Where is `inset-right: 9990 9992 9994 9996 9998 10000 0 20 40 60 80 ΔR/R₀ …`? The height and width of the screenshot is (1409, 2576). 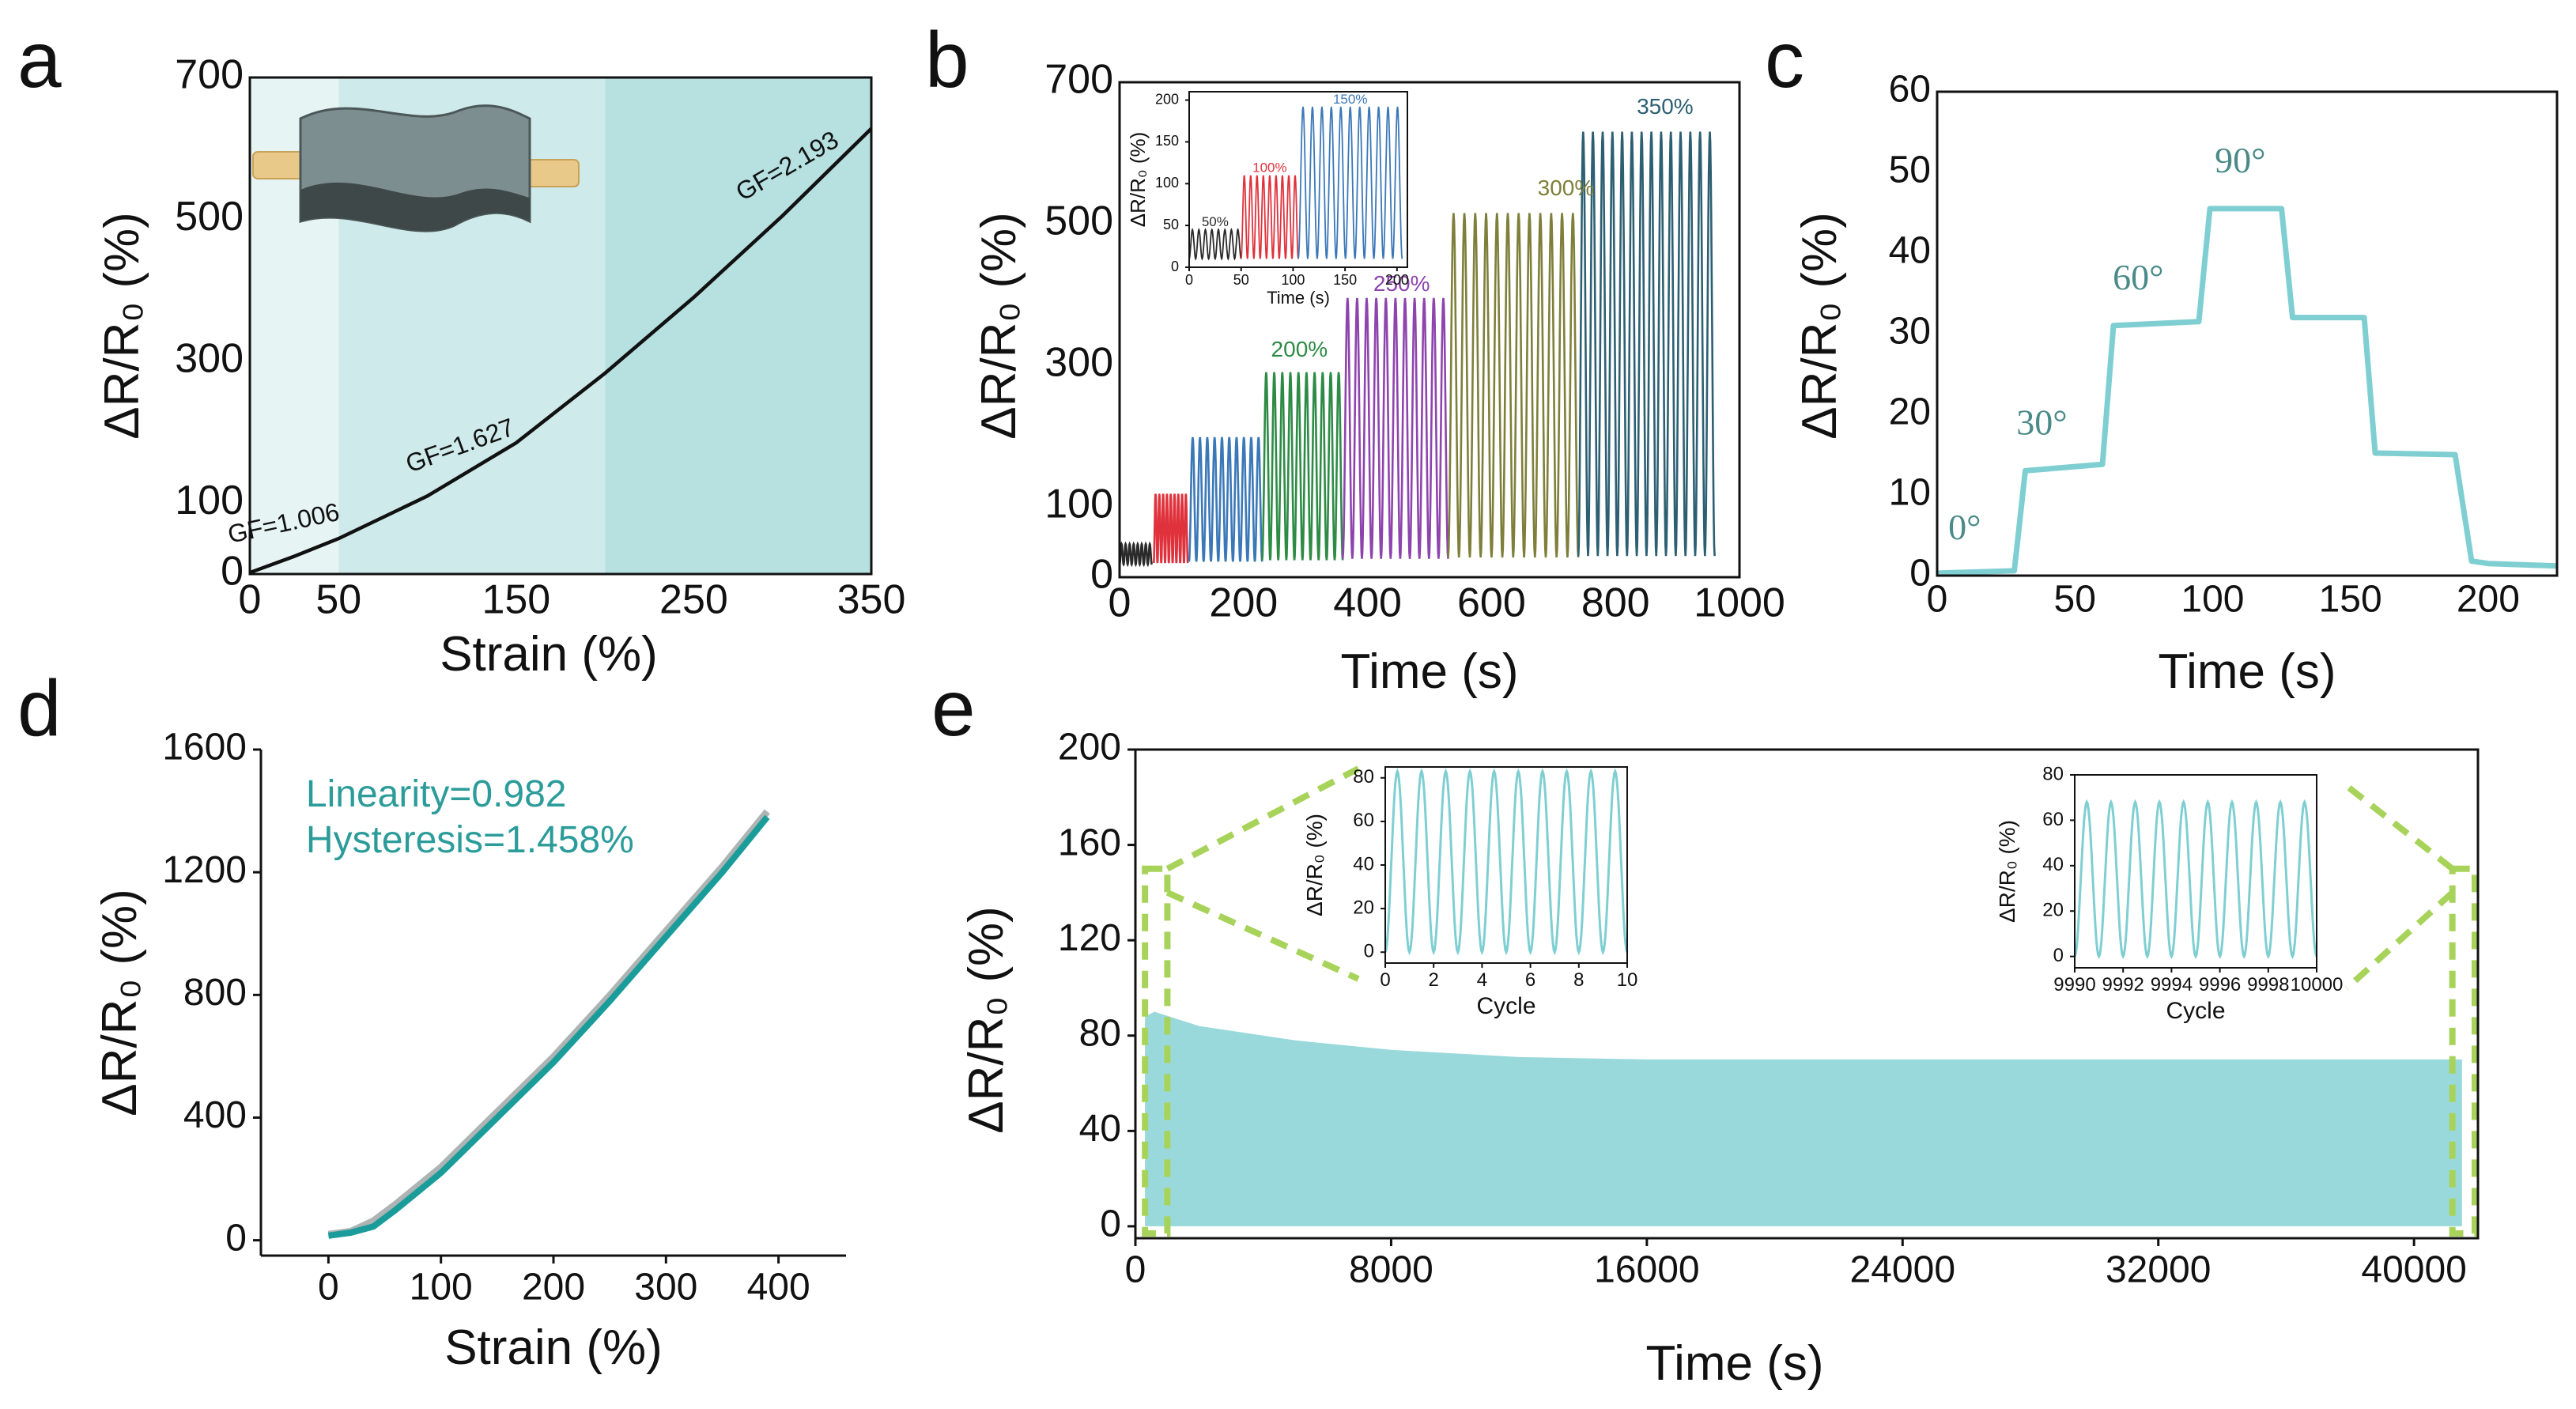
inset-right: 9990 9992 9994 9996 9998 10000 0 20 40 60 80 ΔR/R₀ … is located at coordinates (2169, 893).